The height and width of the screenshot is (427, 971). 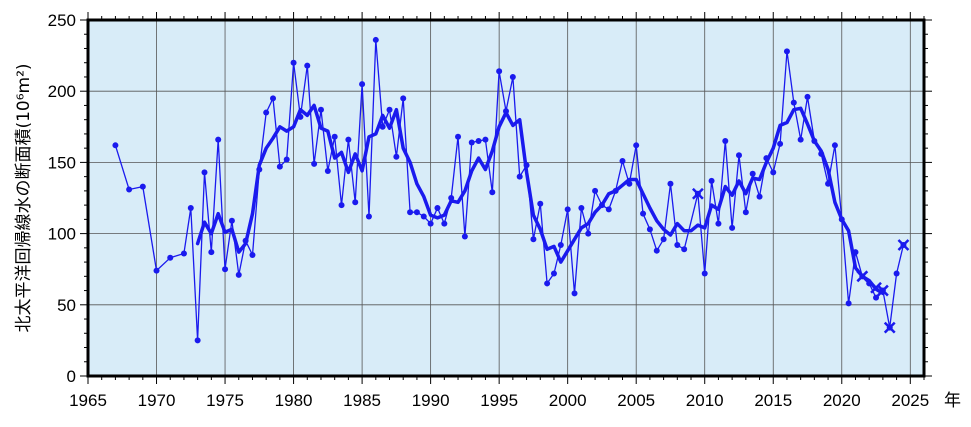 I want to click on y-axis-label-group: 北太平洋回帰線水の断面積(10⁶m²), so click(x=24, y=197).